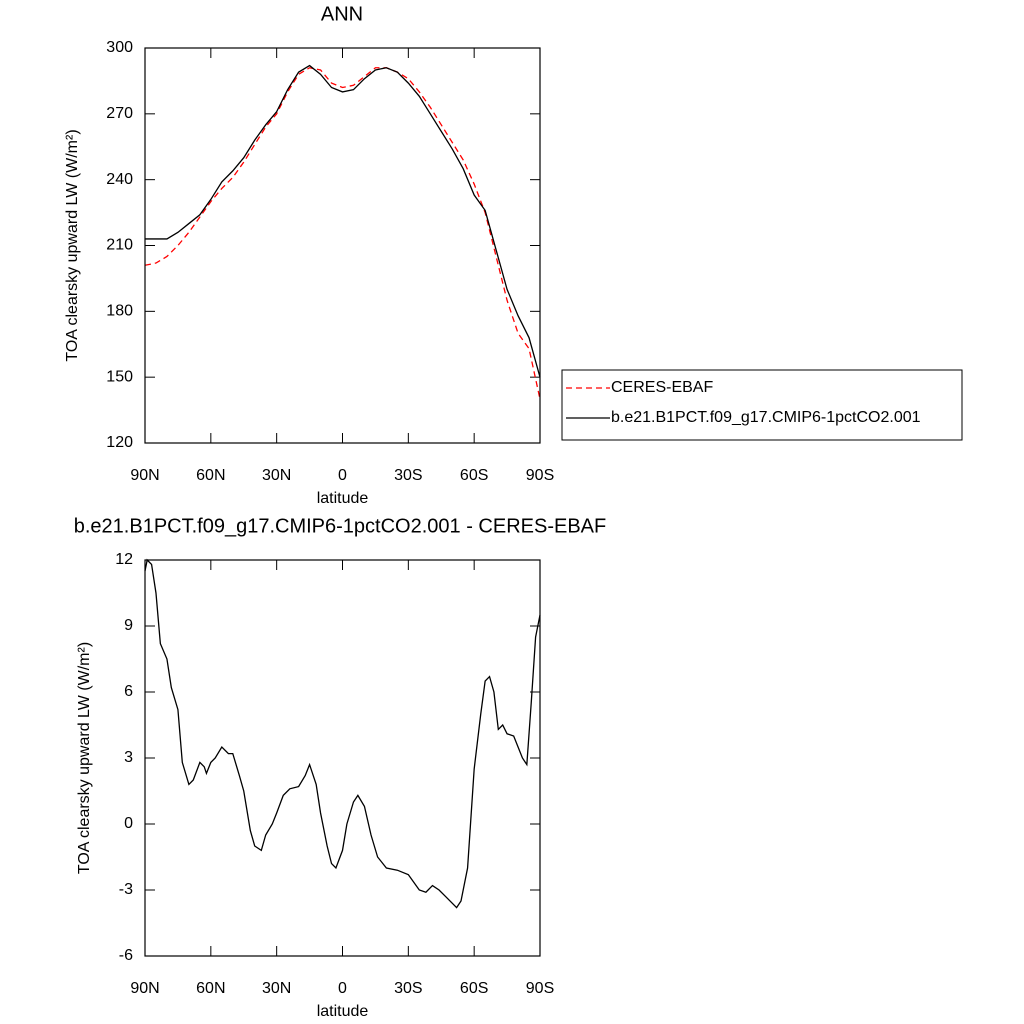 This screenshot has height=1024, width=1024. What do you see at coordinates (119, 311) in the screenshot?
I see `y-tick-label: 180` at bounding box center [119, 311].